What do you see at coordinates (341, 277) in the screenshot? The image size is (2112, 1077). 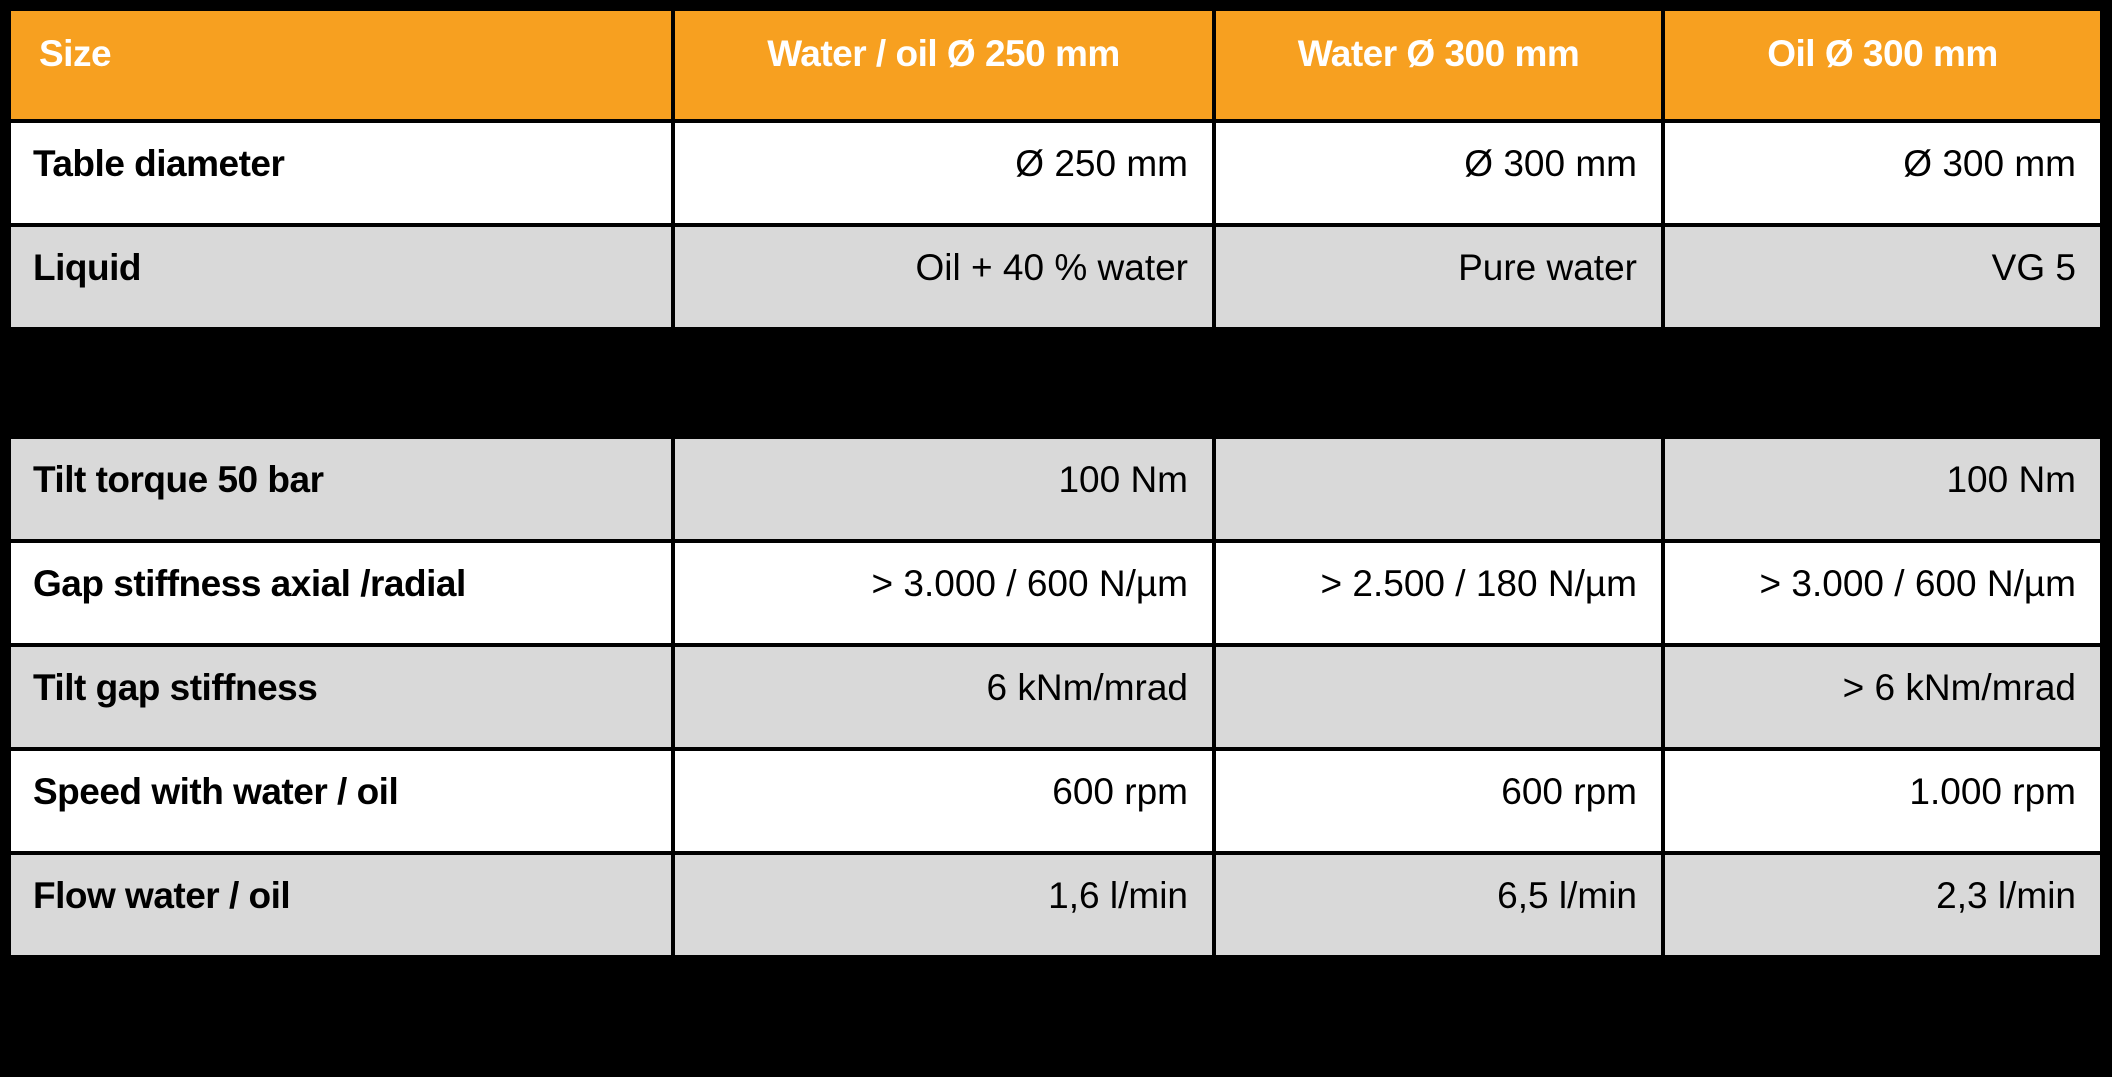 I see `row-label: Liquid` at bounding box center [341, 277].